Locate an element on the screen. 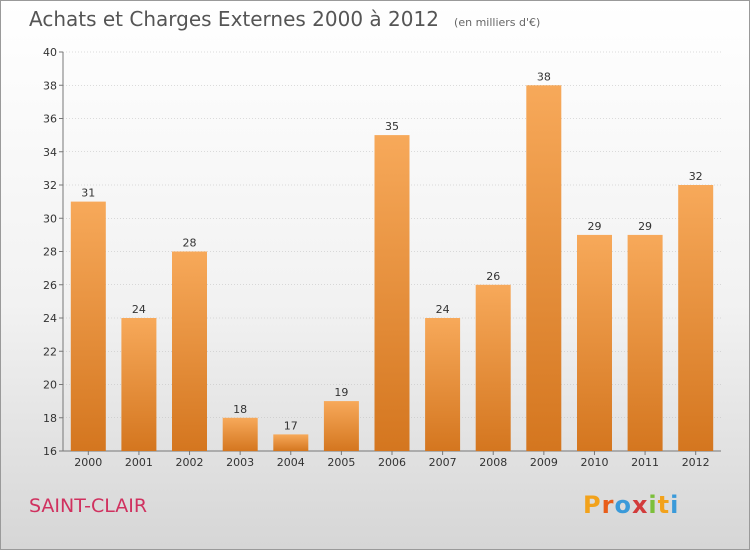  bar-value-label: 18 is located at coordinates (240, 409).